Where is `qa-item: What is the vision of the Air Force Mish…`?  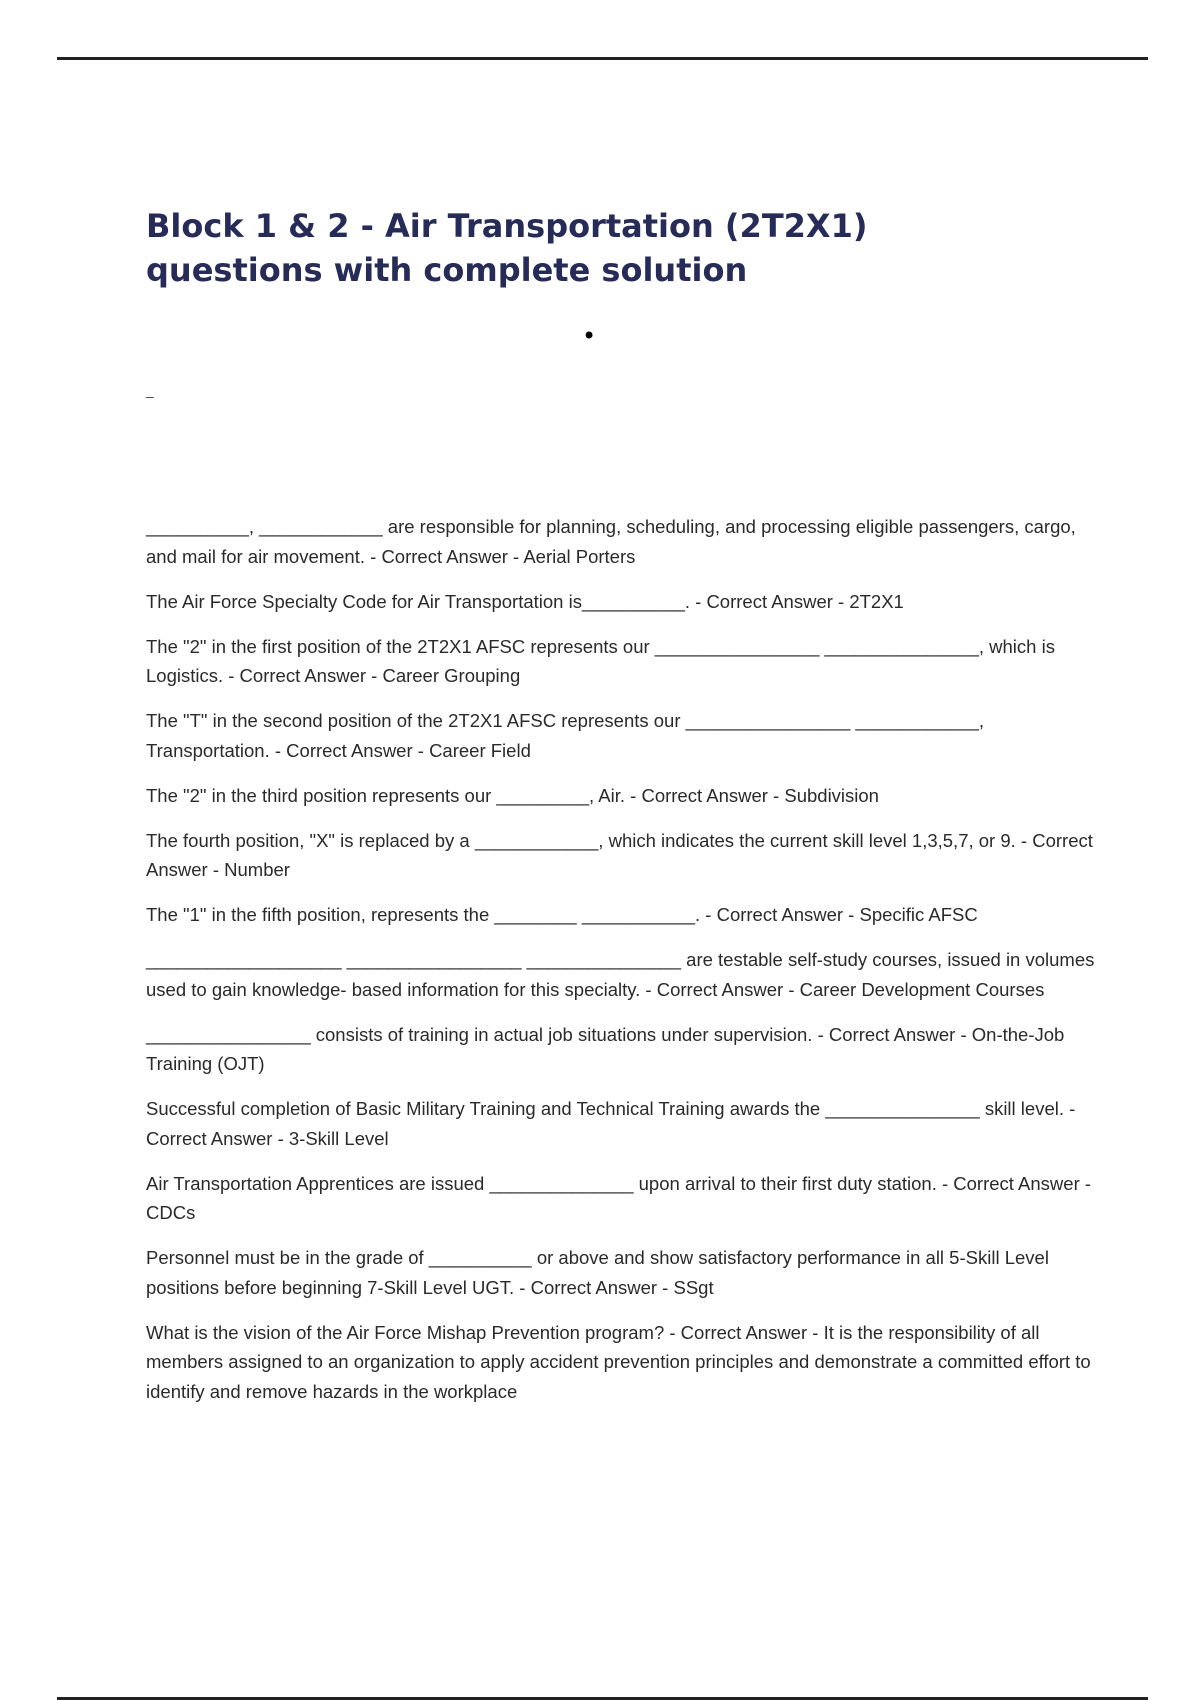
qa-item: What is the vision of the Air Force Mish… is located at coordinates (618, 1361).